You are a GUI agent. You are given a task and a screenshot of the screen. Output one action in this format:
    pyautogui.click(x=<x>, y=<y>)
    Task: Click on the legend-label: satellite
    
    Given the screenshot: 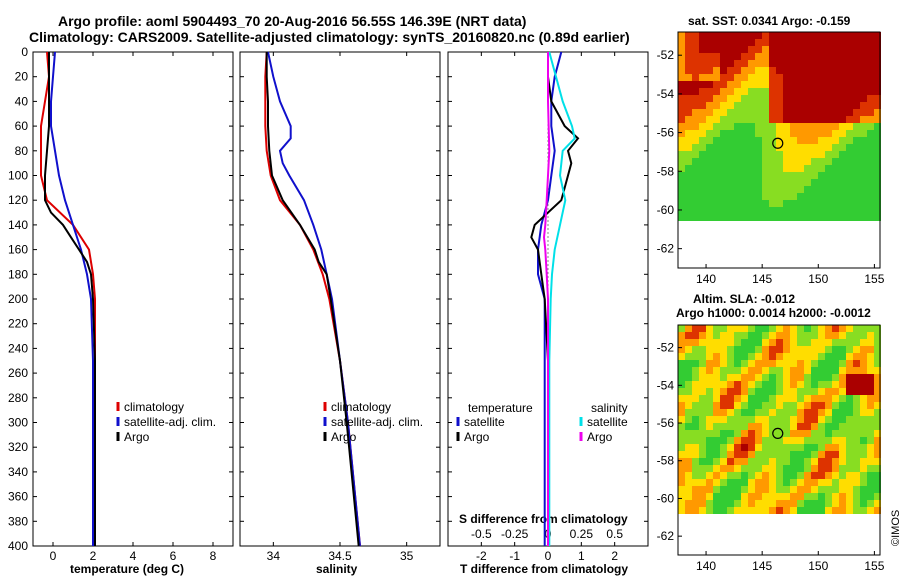 What is the action you would take?
    pyautogui.click(x=607, y=422)
    